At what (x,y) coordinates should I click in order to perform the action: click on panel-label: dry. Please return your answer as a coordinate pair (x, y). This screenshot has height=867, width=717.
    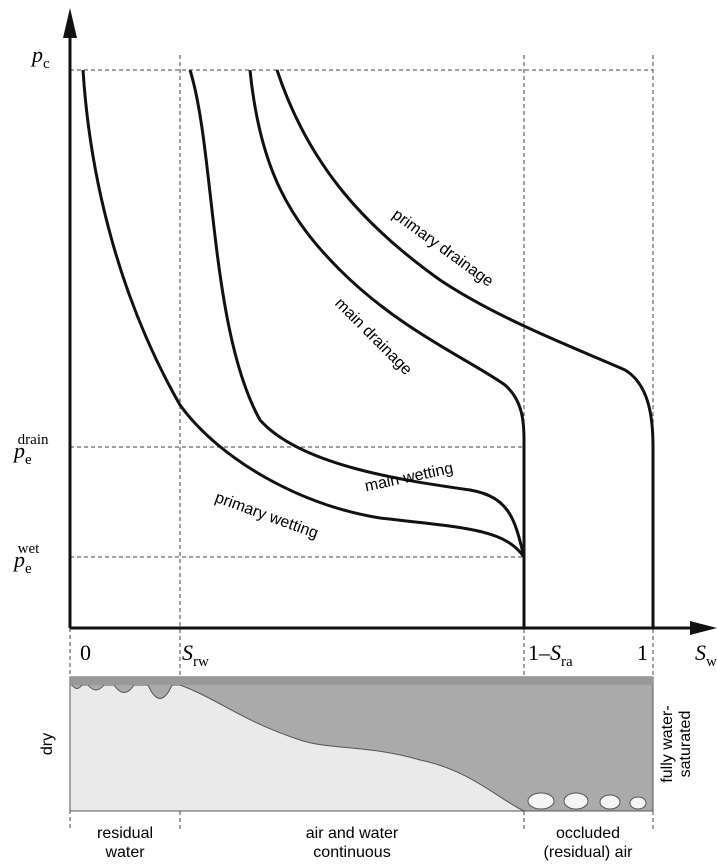
    Looking at the image, I should click on (47, 744).